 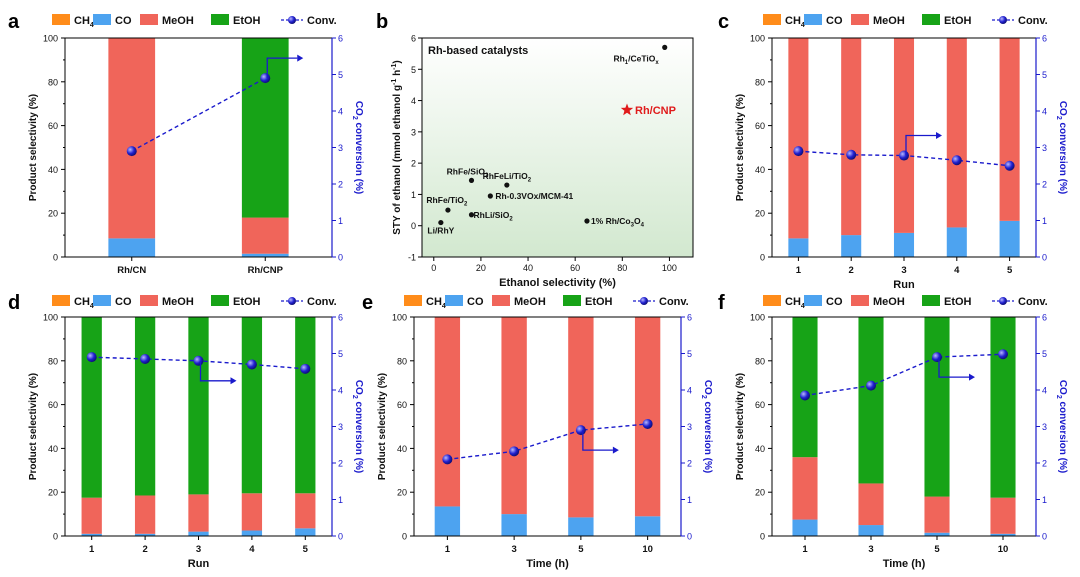 What do you see at coordinates (557, 283) in the screenshot?
I see `x-axis-title: Ethanol selectivity (%)` at bounding box center [557, 283].